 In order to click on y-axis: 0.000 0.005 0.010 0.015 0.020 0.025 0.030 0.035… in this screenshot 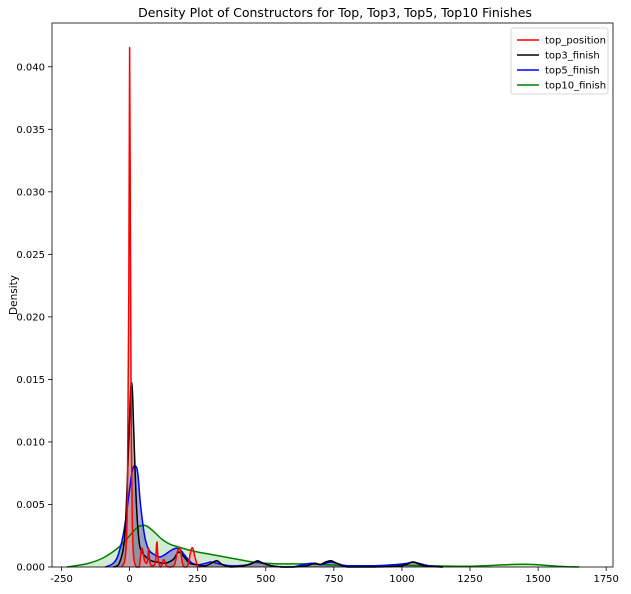, I will do `click(34, 318)`.